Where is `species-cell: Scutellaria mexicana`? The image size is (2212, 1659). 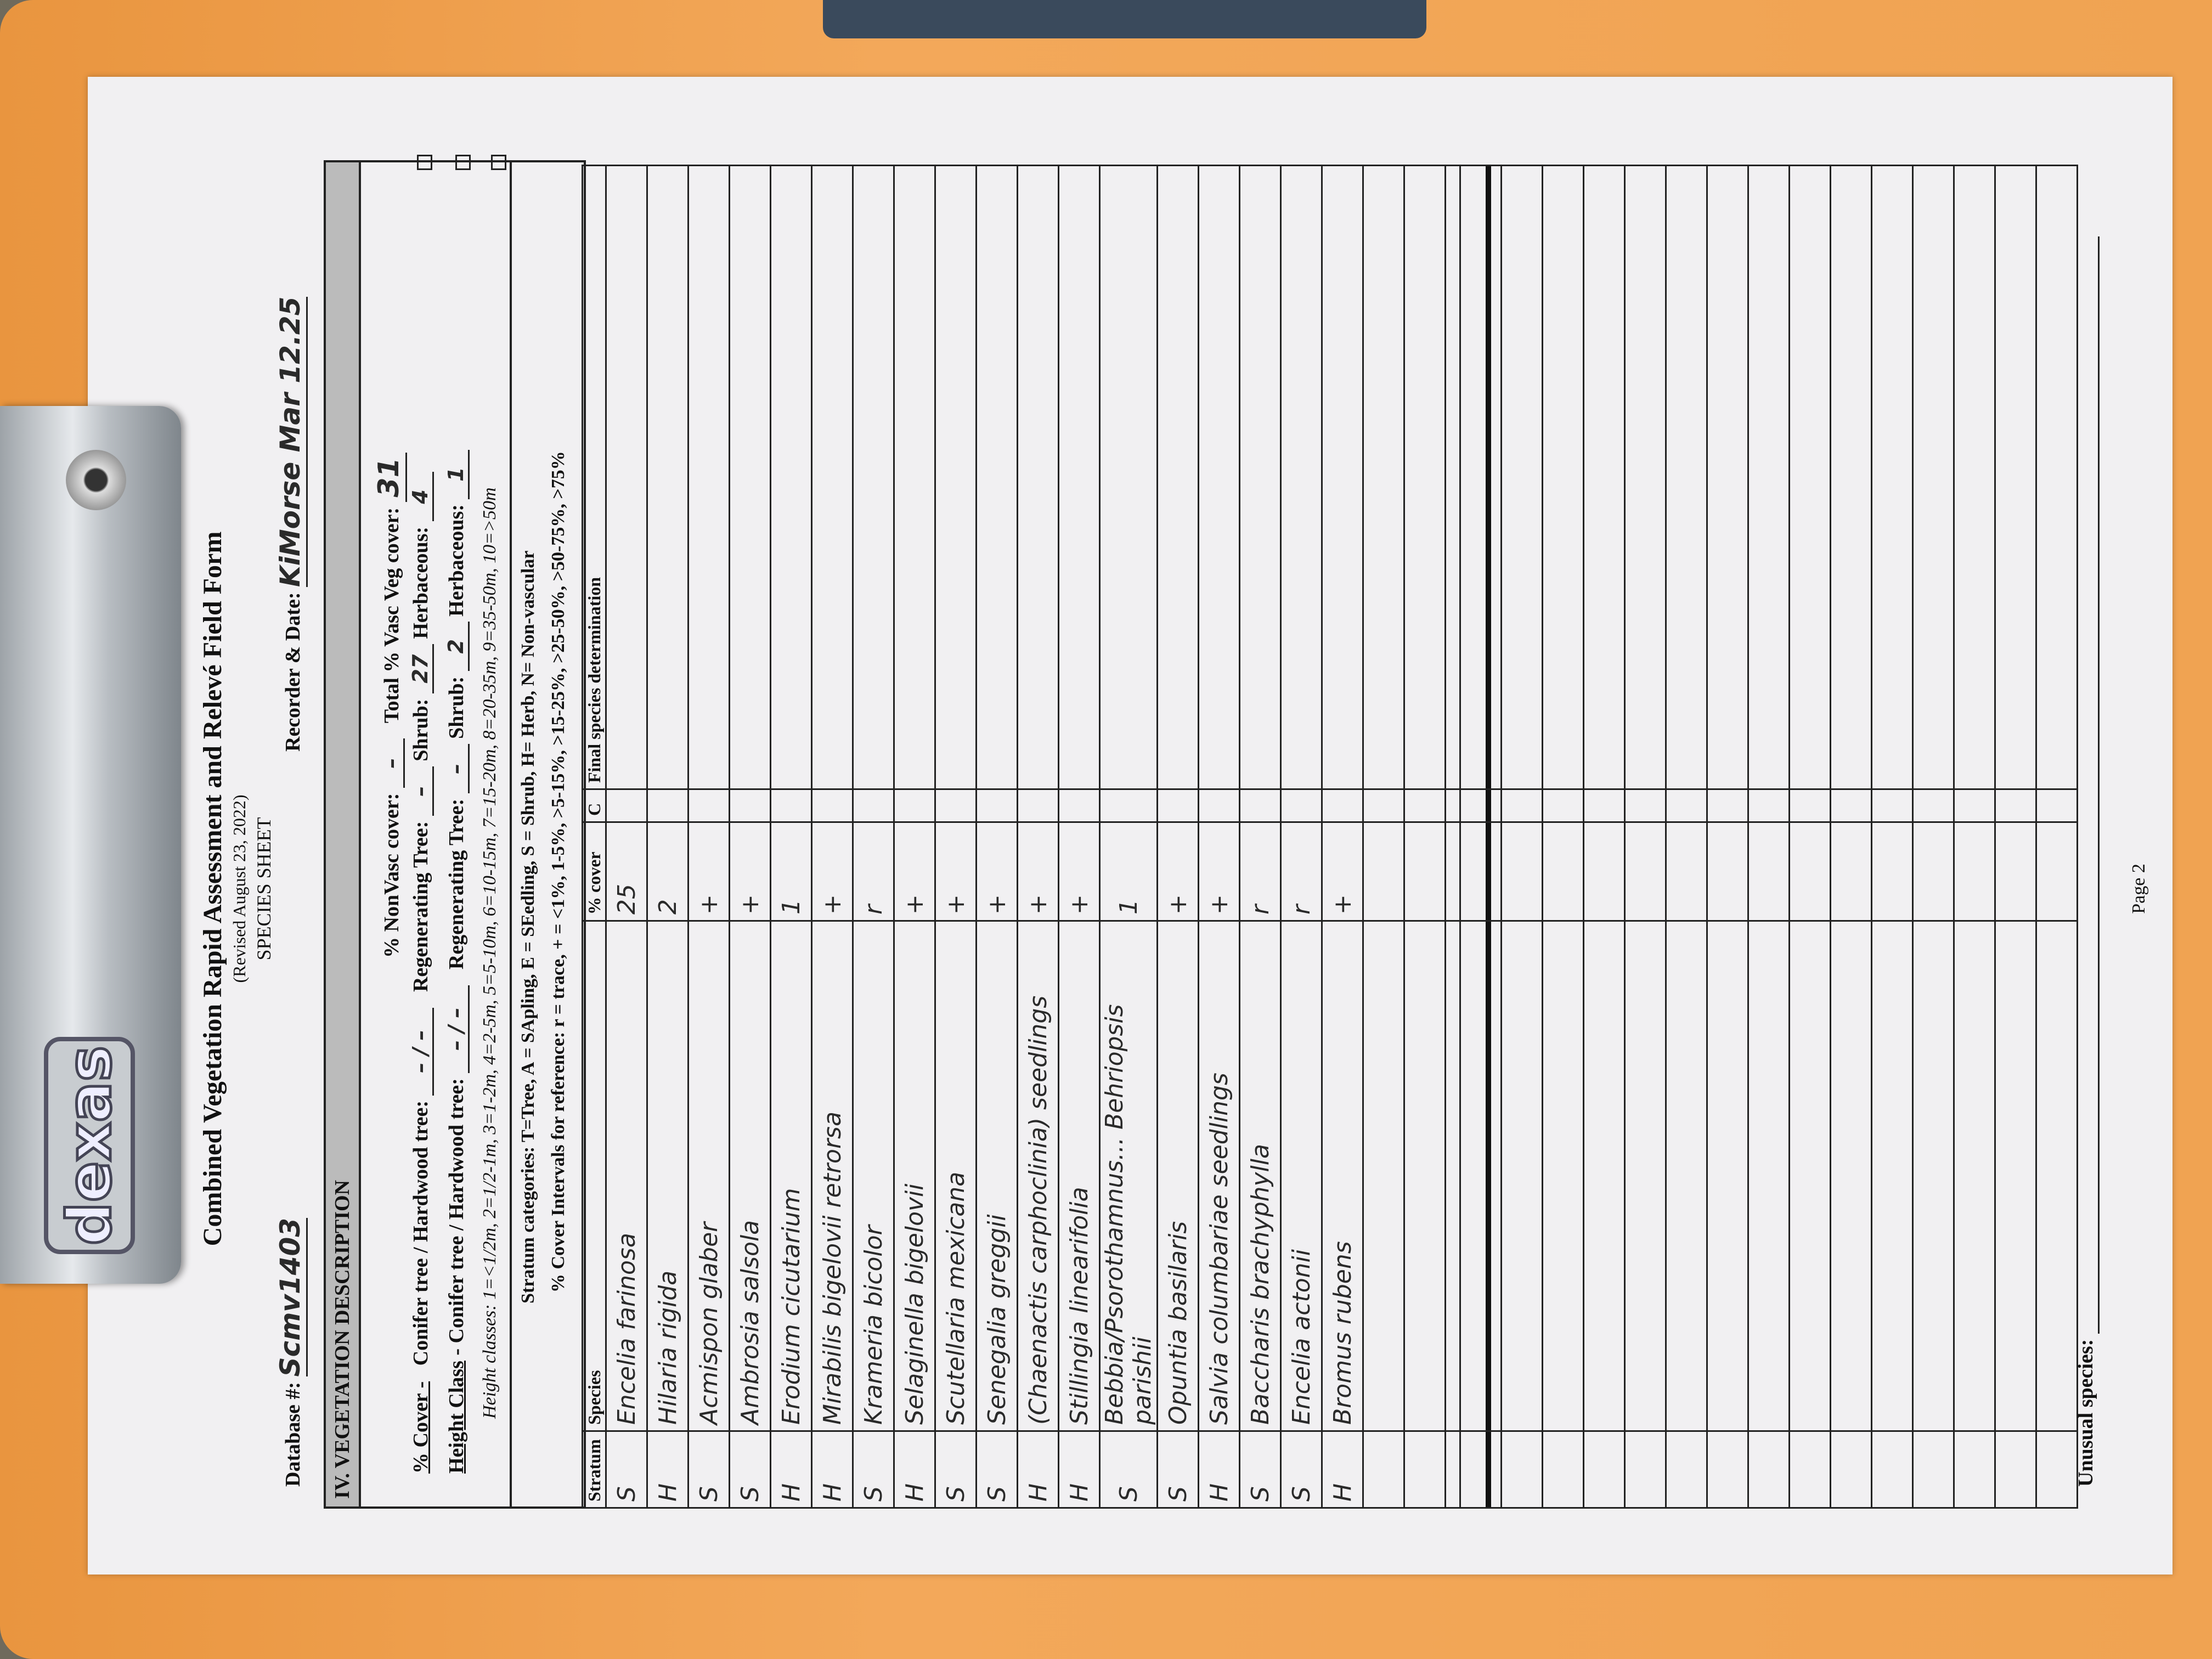 species-cell: Scutellaria mexicana is located at coordinates (956, 1176).